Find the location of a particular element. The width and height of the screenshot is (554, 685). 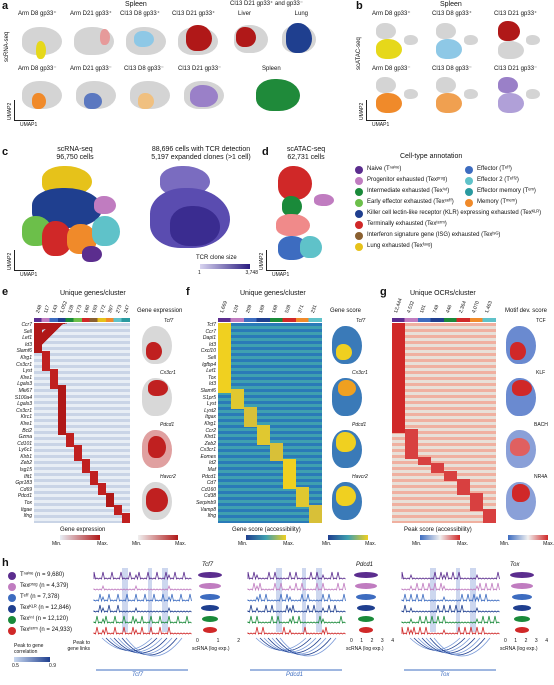

d-title-b: 62,731 cells is located at coordinates (306, 157).